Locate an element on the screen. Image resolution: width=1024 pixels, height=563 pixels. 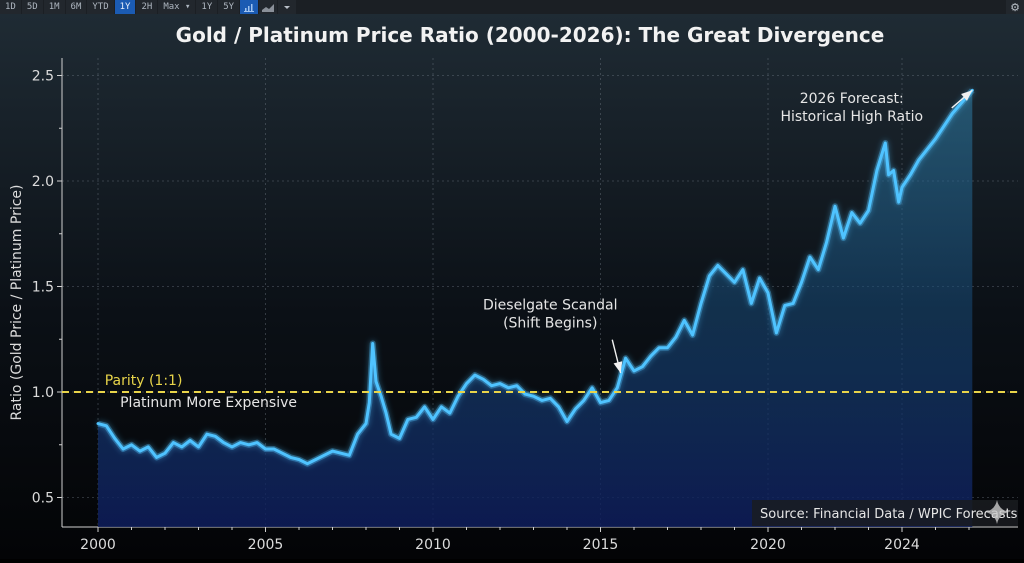
y-tick-label: 1.5 is located at coordinates (43, 288).